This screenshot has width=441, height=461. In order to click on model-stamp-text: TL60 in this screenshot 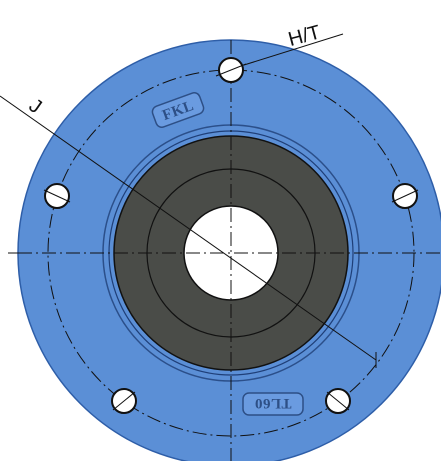, I will do `click(272, 403)`.